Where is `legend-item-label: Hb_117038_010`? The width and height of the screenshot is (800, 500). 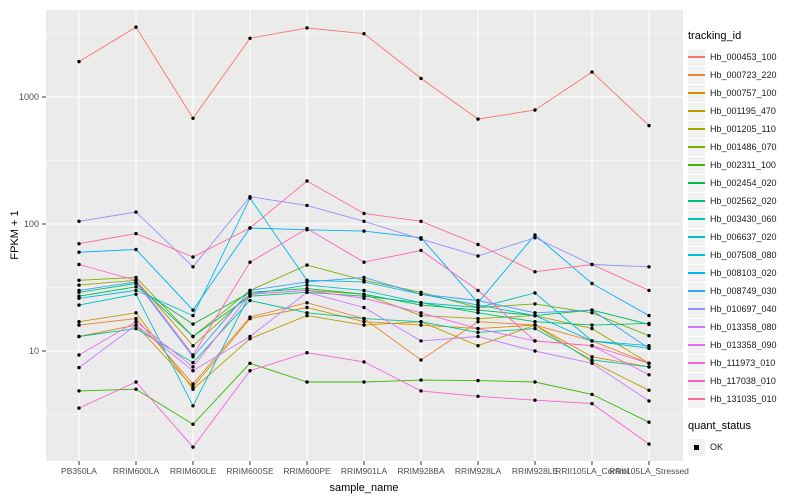 legend-item-label: Hb_117038_010 is located at coordinates (743, 381).